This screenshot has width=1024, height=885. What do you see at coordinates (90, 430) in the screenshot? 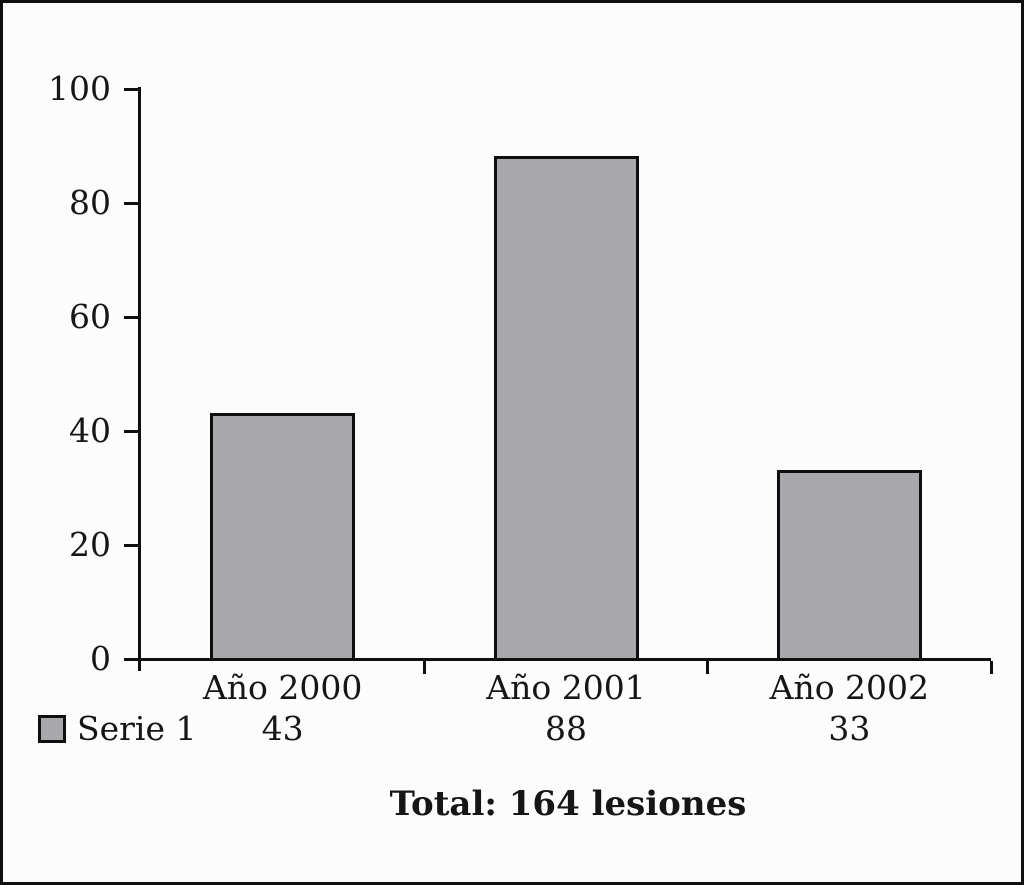
I see `y-tick-label: 40` at bounding box center [90, 430].